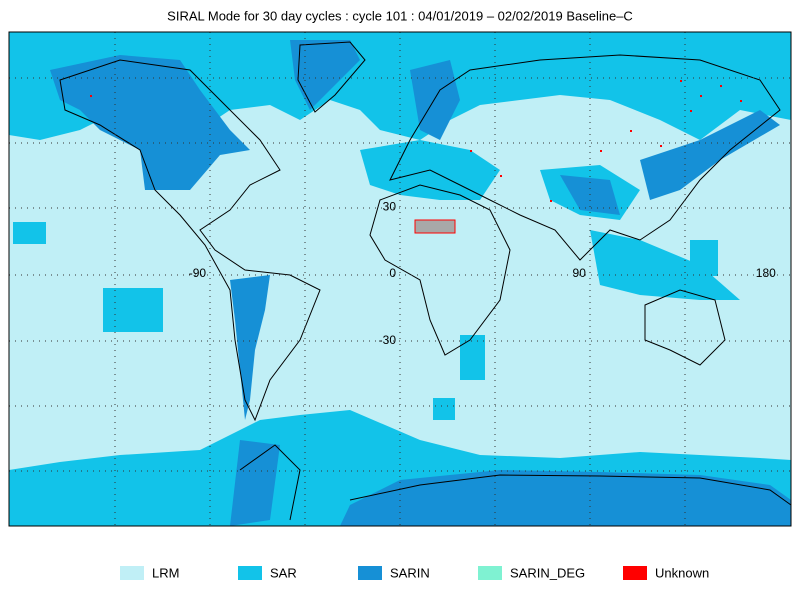  What do you see at coordinates (547, 572) in the screenshot?
I see `legend-label: SARIN_DEG` at bounding box center [547, 572].